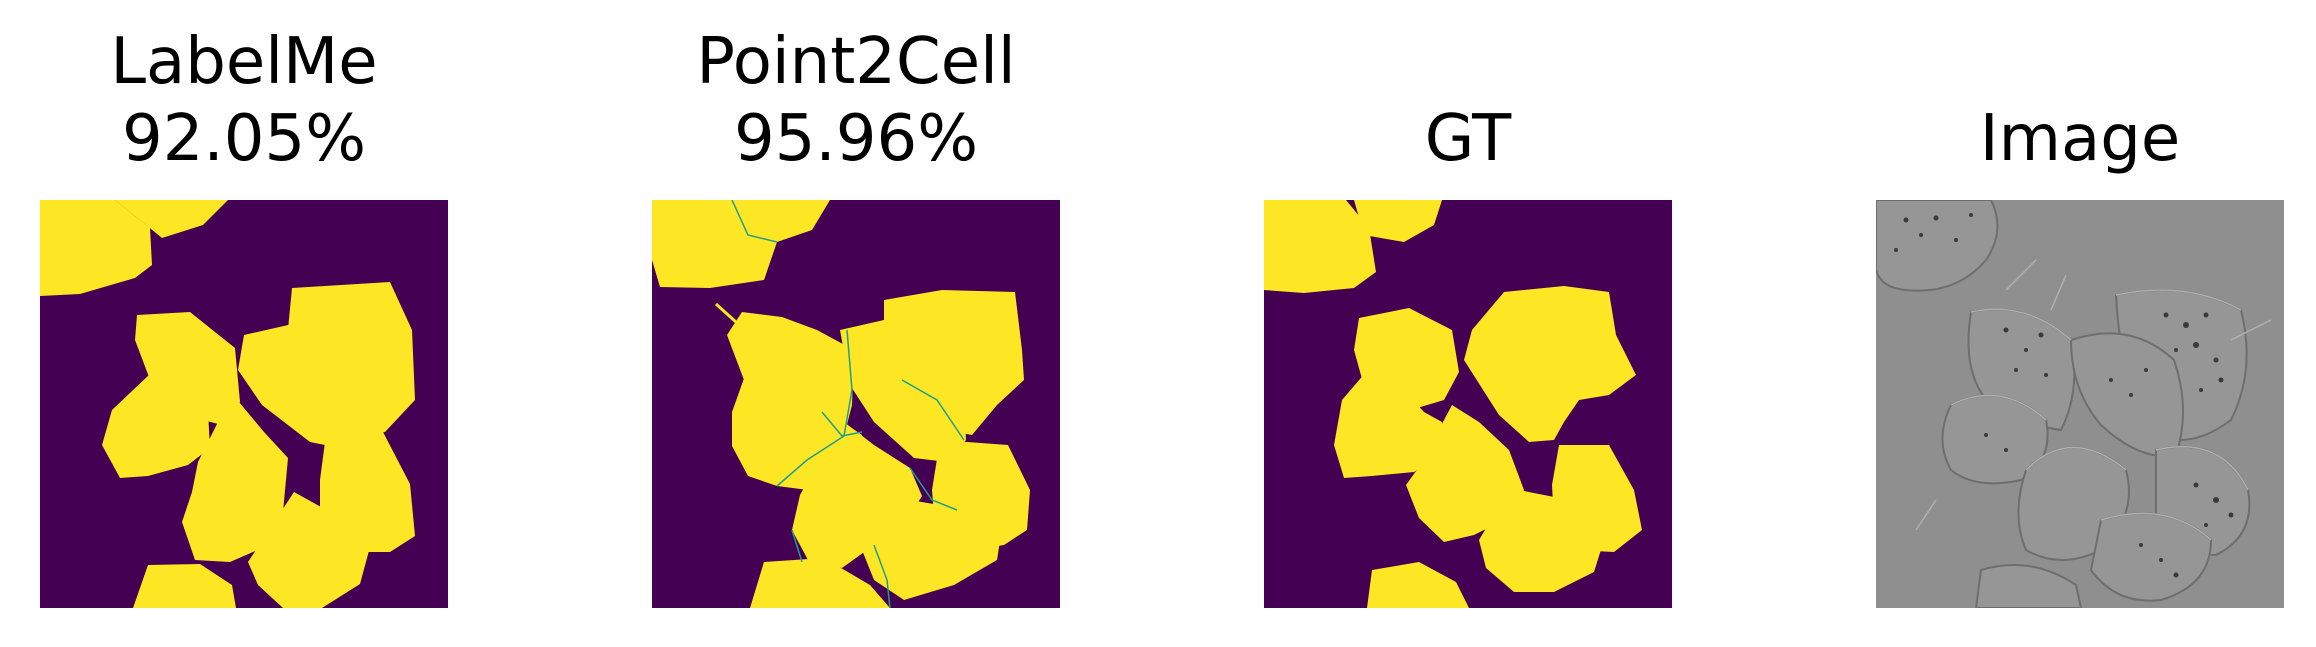  I want to click on panel-title-labelme: LabelMe 92.05%, so click(244, 100).